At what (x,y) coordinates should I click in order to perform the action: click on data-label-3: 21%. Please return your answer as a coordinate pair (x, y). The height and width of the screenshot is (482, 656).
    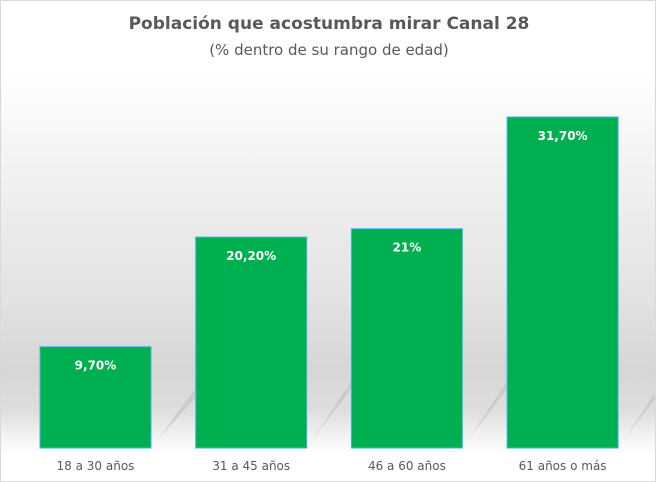
    Looking at the image, I should click on (407, 248).